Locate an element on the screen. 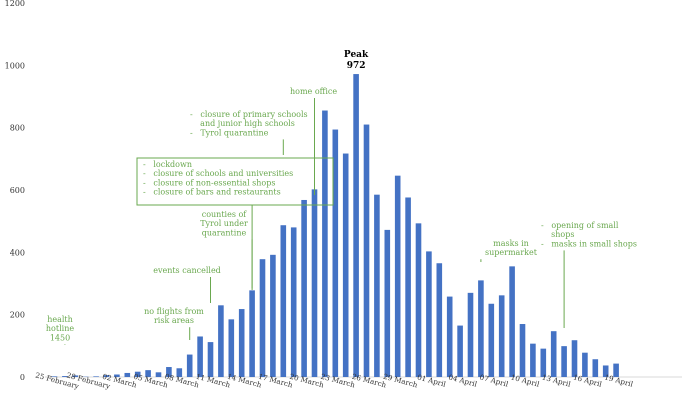 Image resolution: width=685 pixels, height=401 pixels. peak-label: Peak is located at coordinates (356, 55).